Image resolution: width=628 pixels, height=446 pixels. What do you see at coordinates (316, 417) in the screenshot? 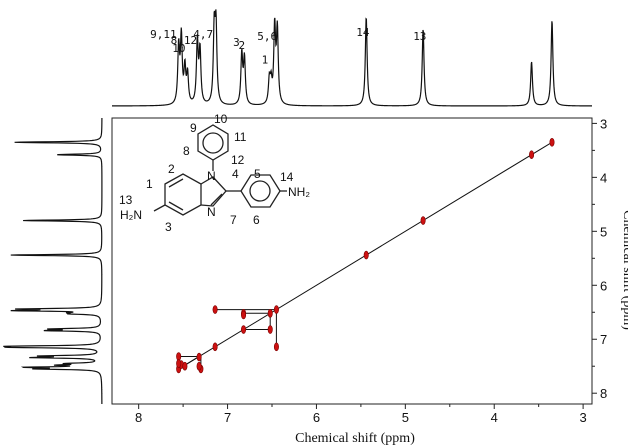
I see `x-tick-label: 6` at bounding box center [316, 417].